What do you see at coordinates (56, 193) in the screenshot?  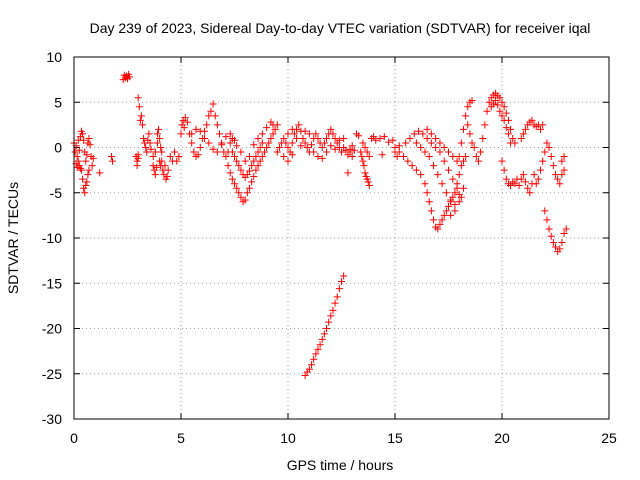 I see `y-tick-label: -5` at bounding box center [56, 193].